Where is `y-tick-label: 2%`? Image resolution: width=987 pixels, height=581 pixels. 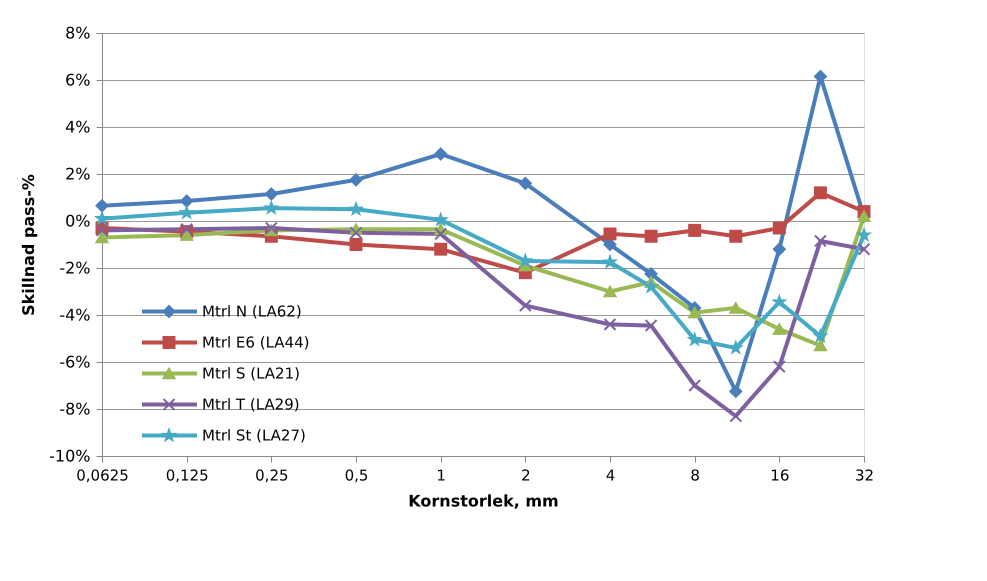
y-tick-label: 2% is located at coordinates (77, 174).